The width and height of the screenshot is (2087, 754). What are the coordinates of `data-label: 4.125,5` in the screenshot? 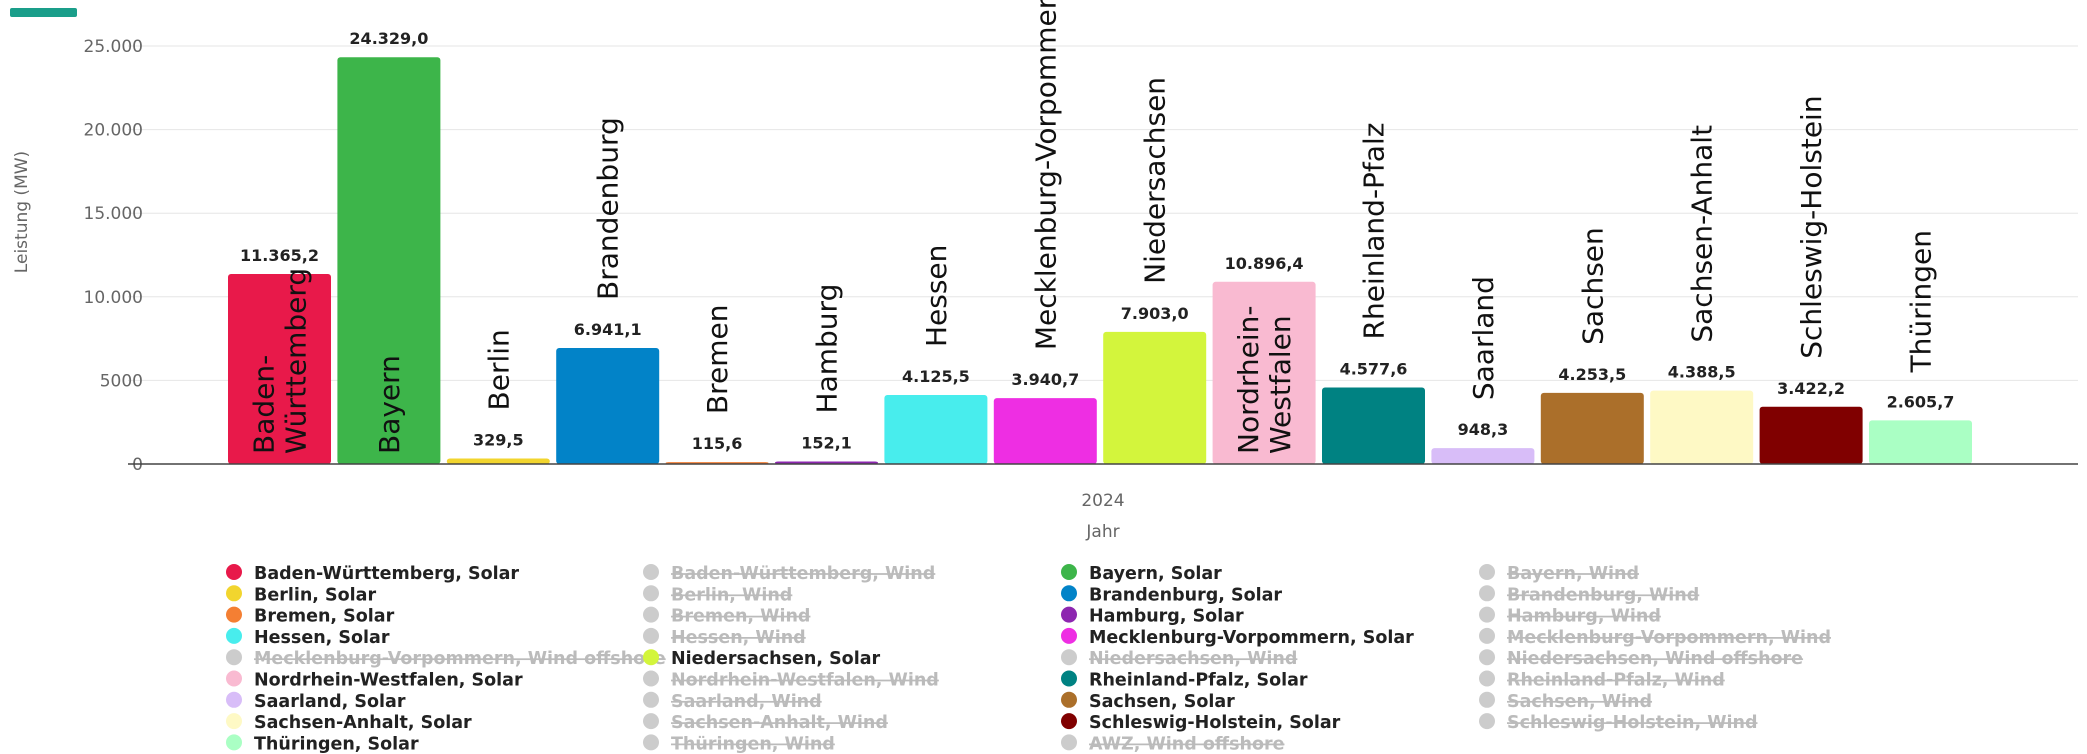 It's located at (936, 376).